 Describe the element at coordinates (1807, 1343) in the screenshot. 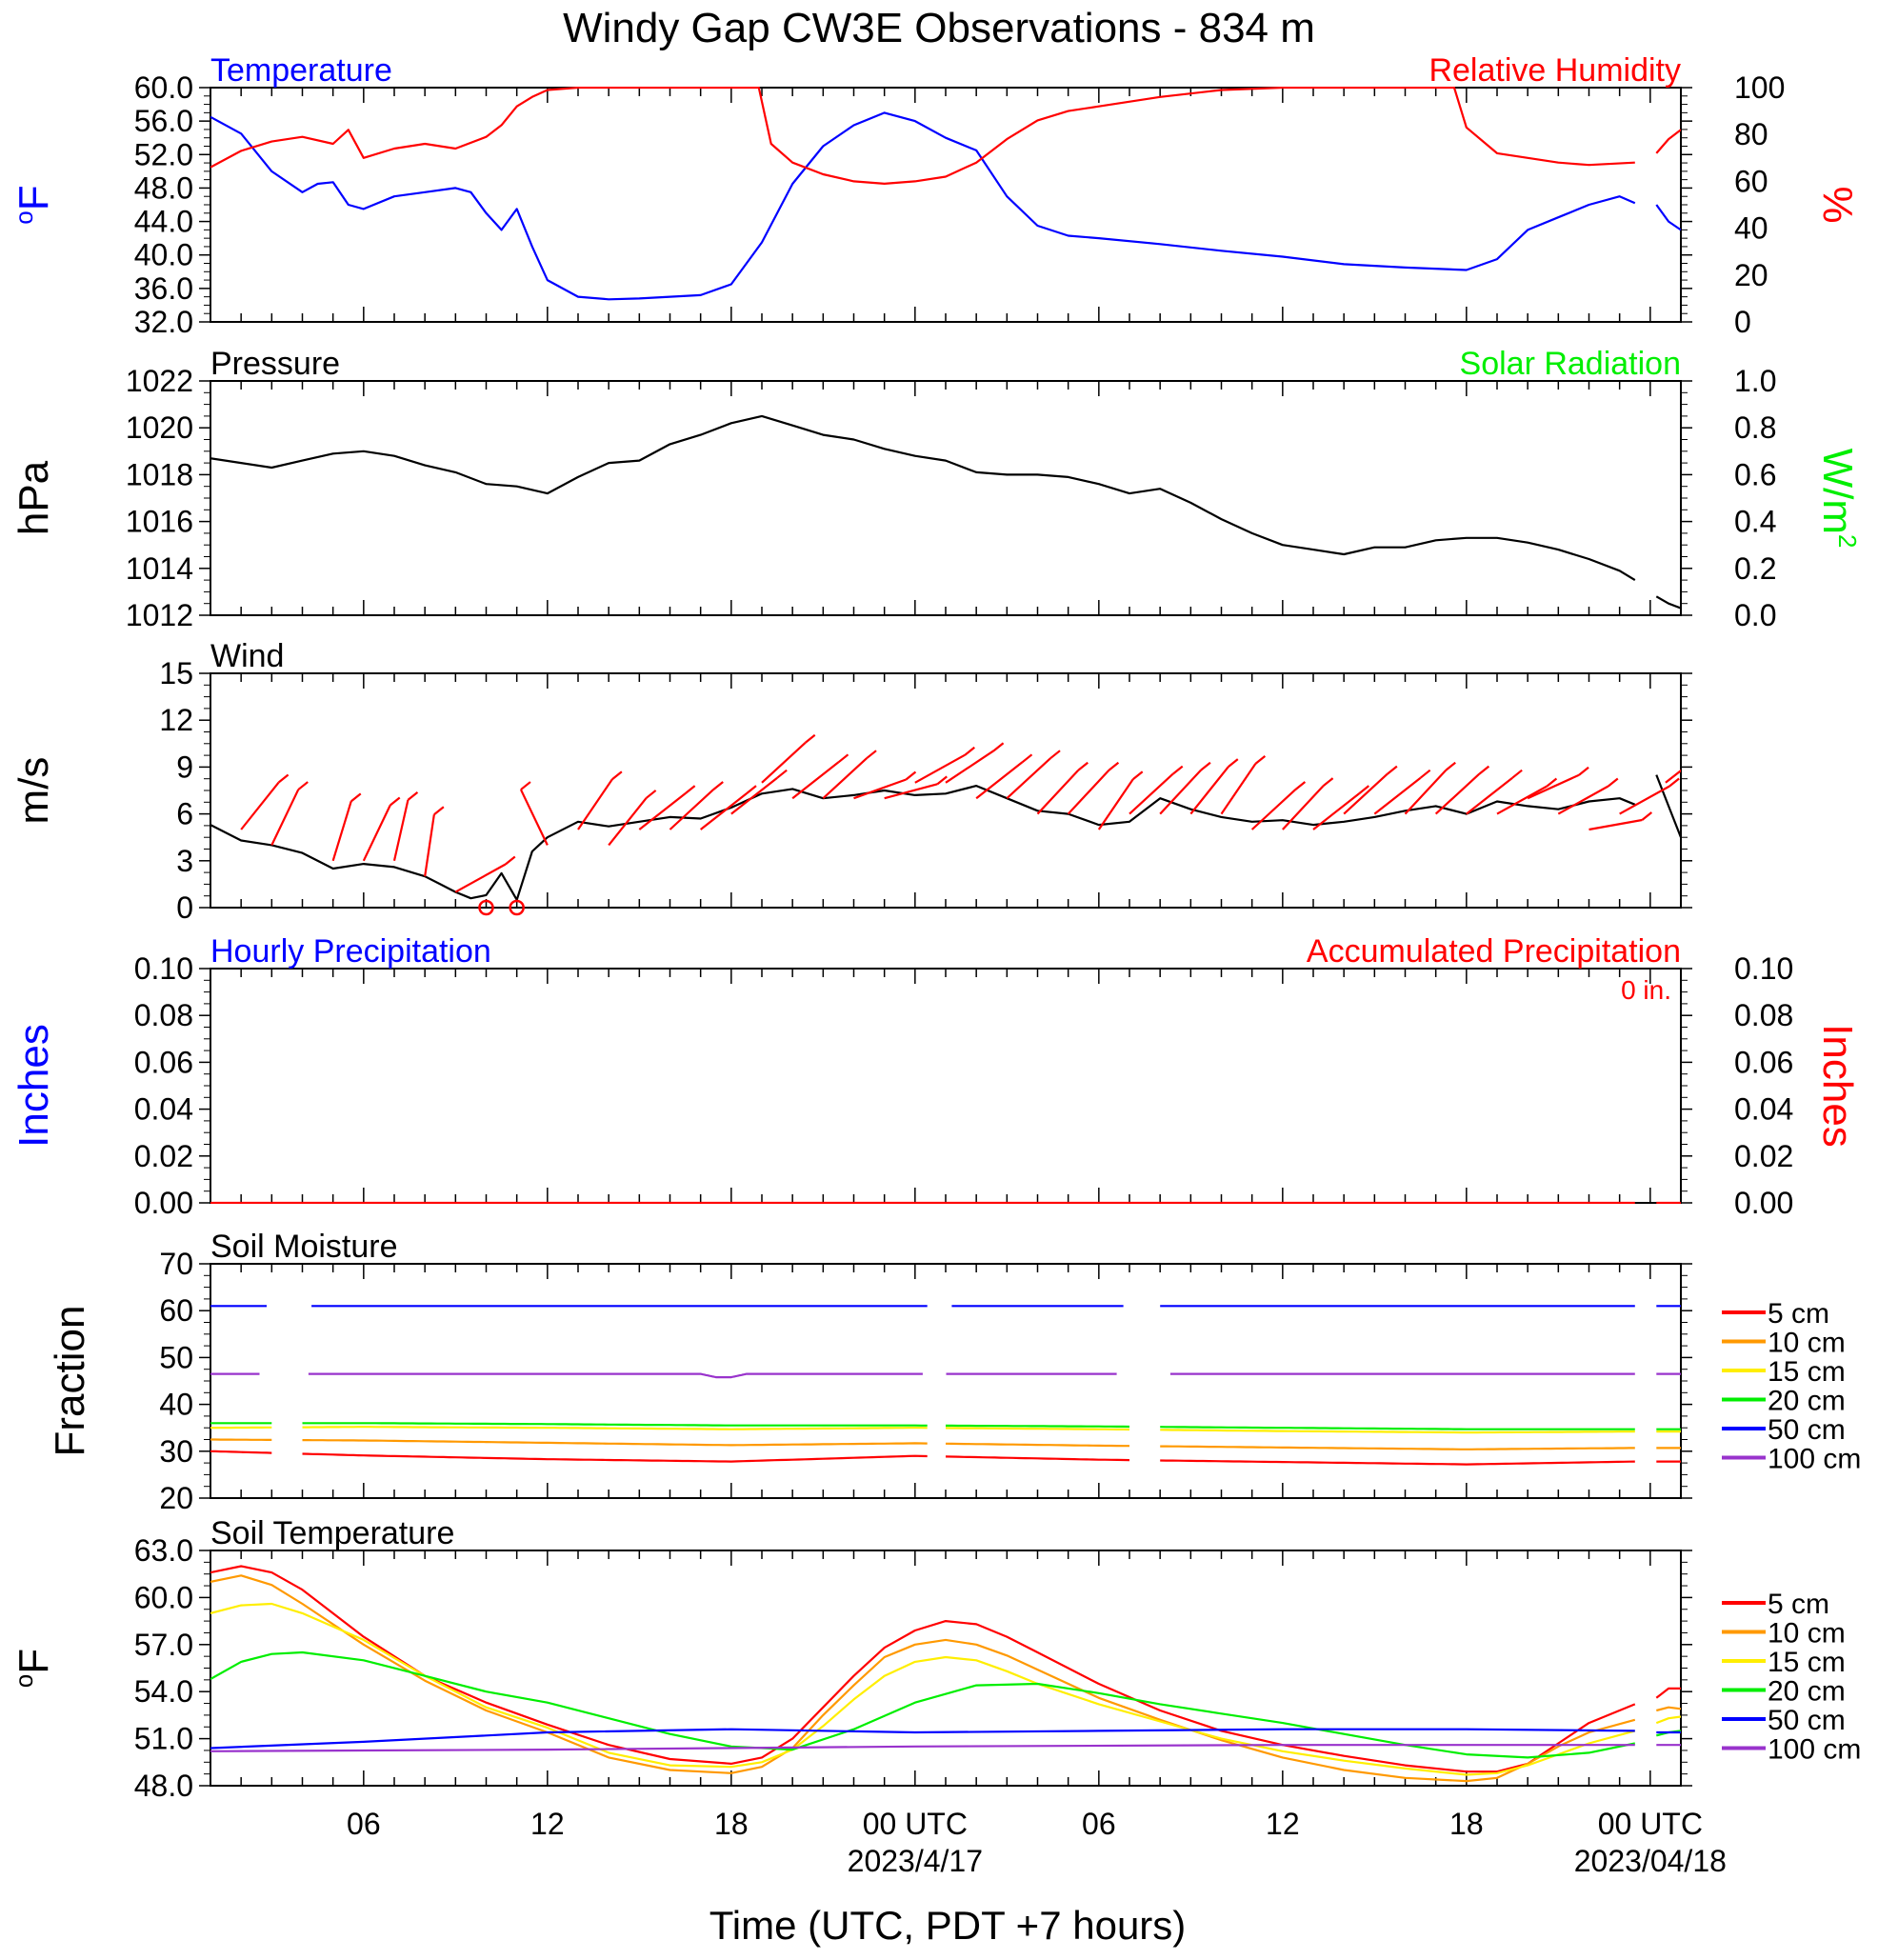

I see `legend-label: 10 cm` at that location.